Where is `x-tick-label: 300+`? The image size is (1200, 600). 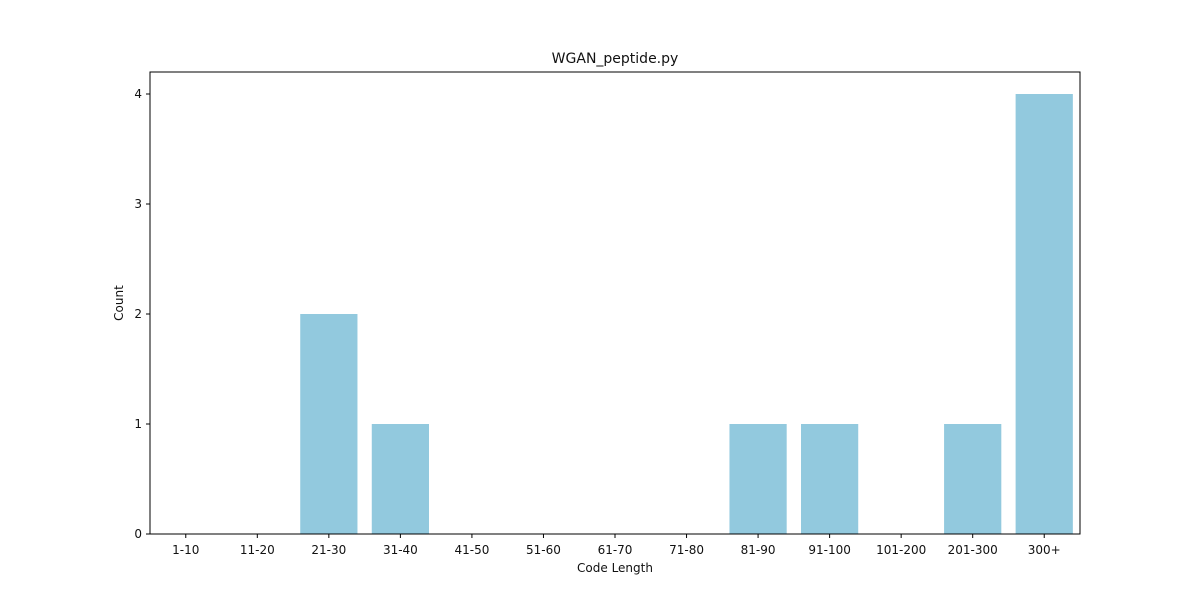 x-tick-label: 300+ is located at coordinates (1044, 550).